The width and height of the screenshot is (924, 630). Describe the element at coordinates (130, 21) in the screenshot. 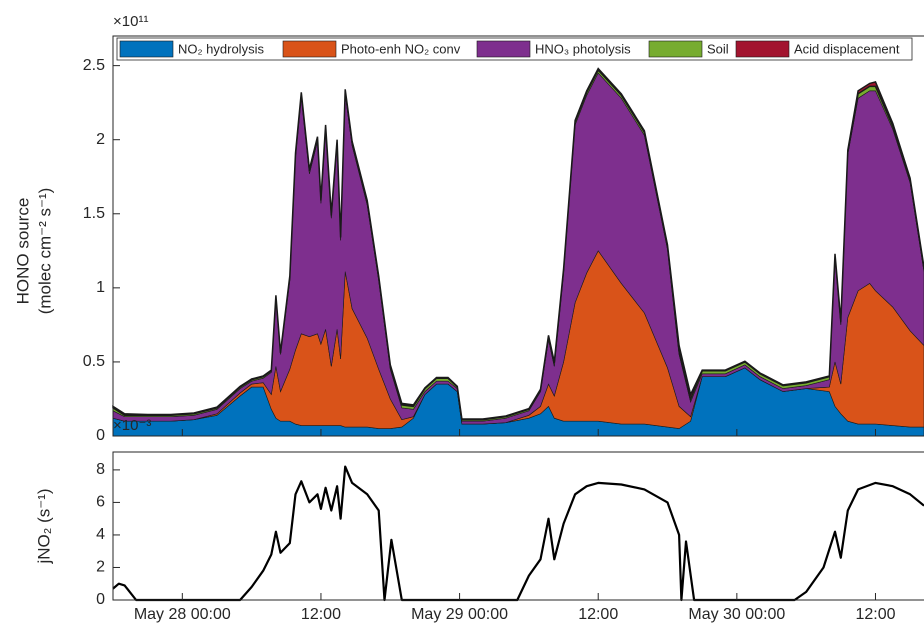

I see `y-multiplier: ×10¹¹` at that location.